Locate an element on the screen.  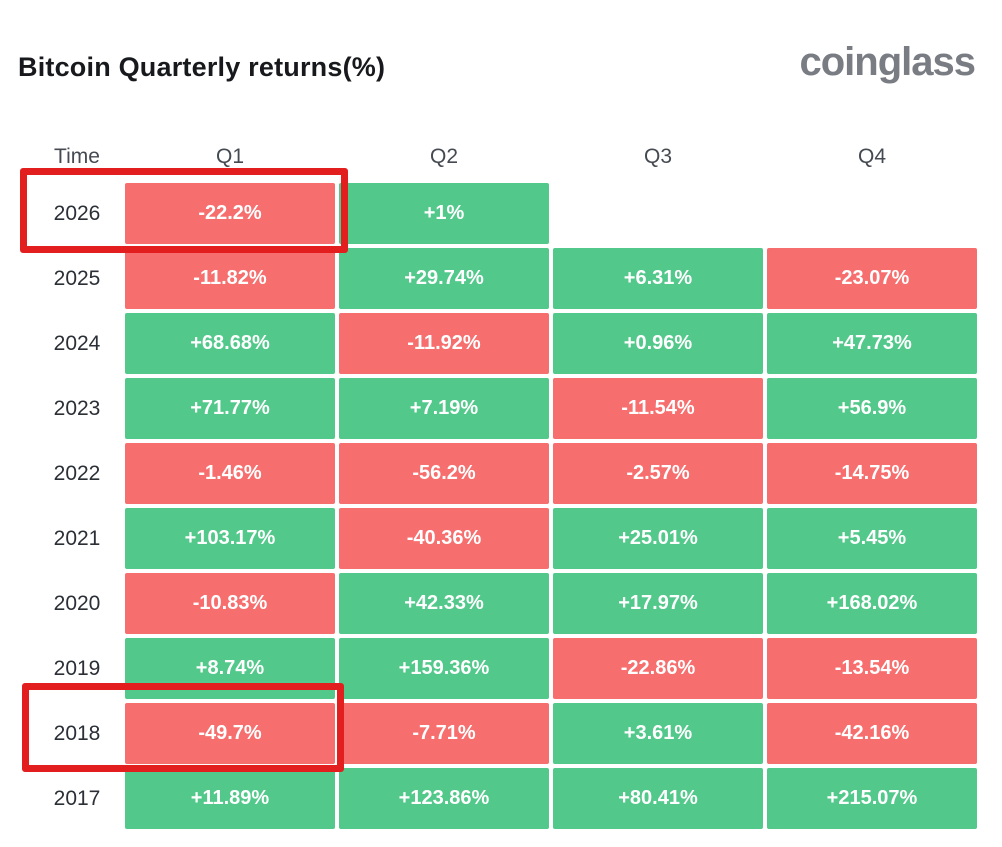
year-label-2025: 2025 is located at coordinates (77, 278).